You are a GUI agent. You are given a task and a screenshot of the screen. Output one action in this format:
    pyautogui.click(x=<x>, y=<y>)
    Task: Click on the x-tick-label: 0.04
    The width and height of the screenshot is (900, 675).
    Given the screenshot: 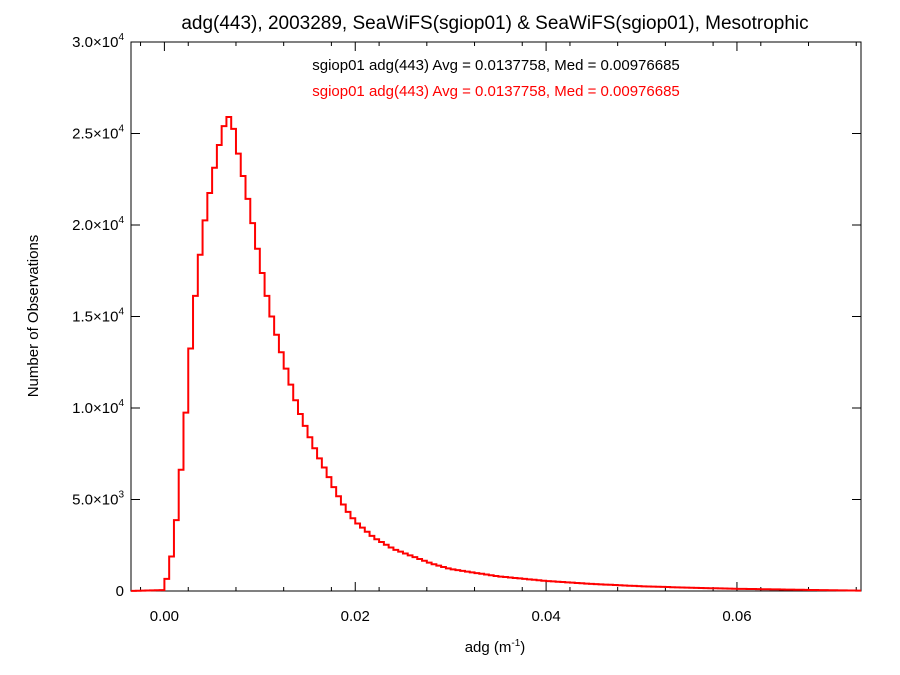 What is the action you would take?
    pyautogui.click(x=545, y=616)
    